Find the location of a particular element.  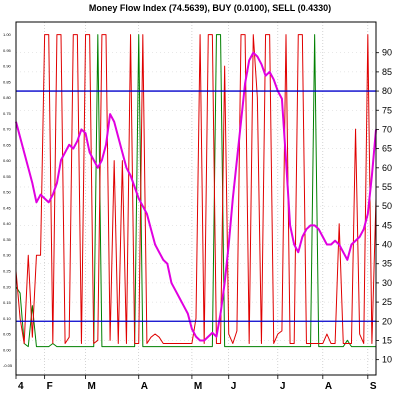

left-tick-label: 0.90 is located at coordinates (7, 66).